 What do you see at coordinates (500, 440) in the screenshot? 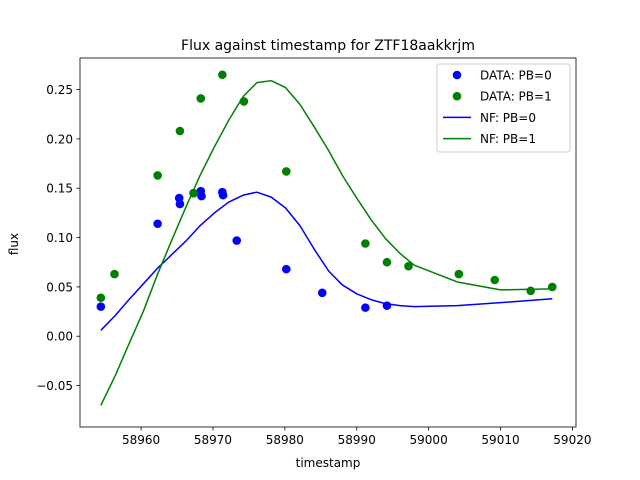
I see `x-tick-label: 59010` at bounding box center [500, 440].